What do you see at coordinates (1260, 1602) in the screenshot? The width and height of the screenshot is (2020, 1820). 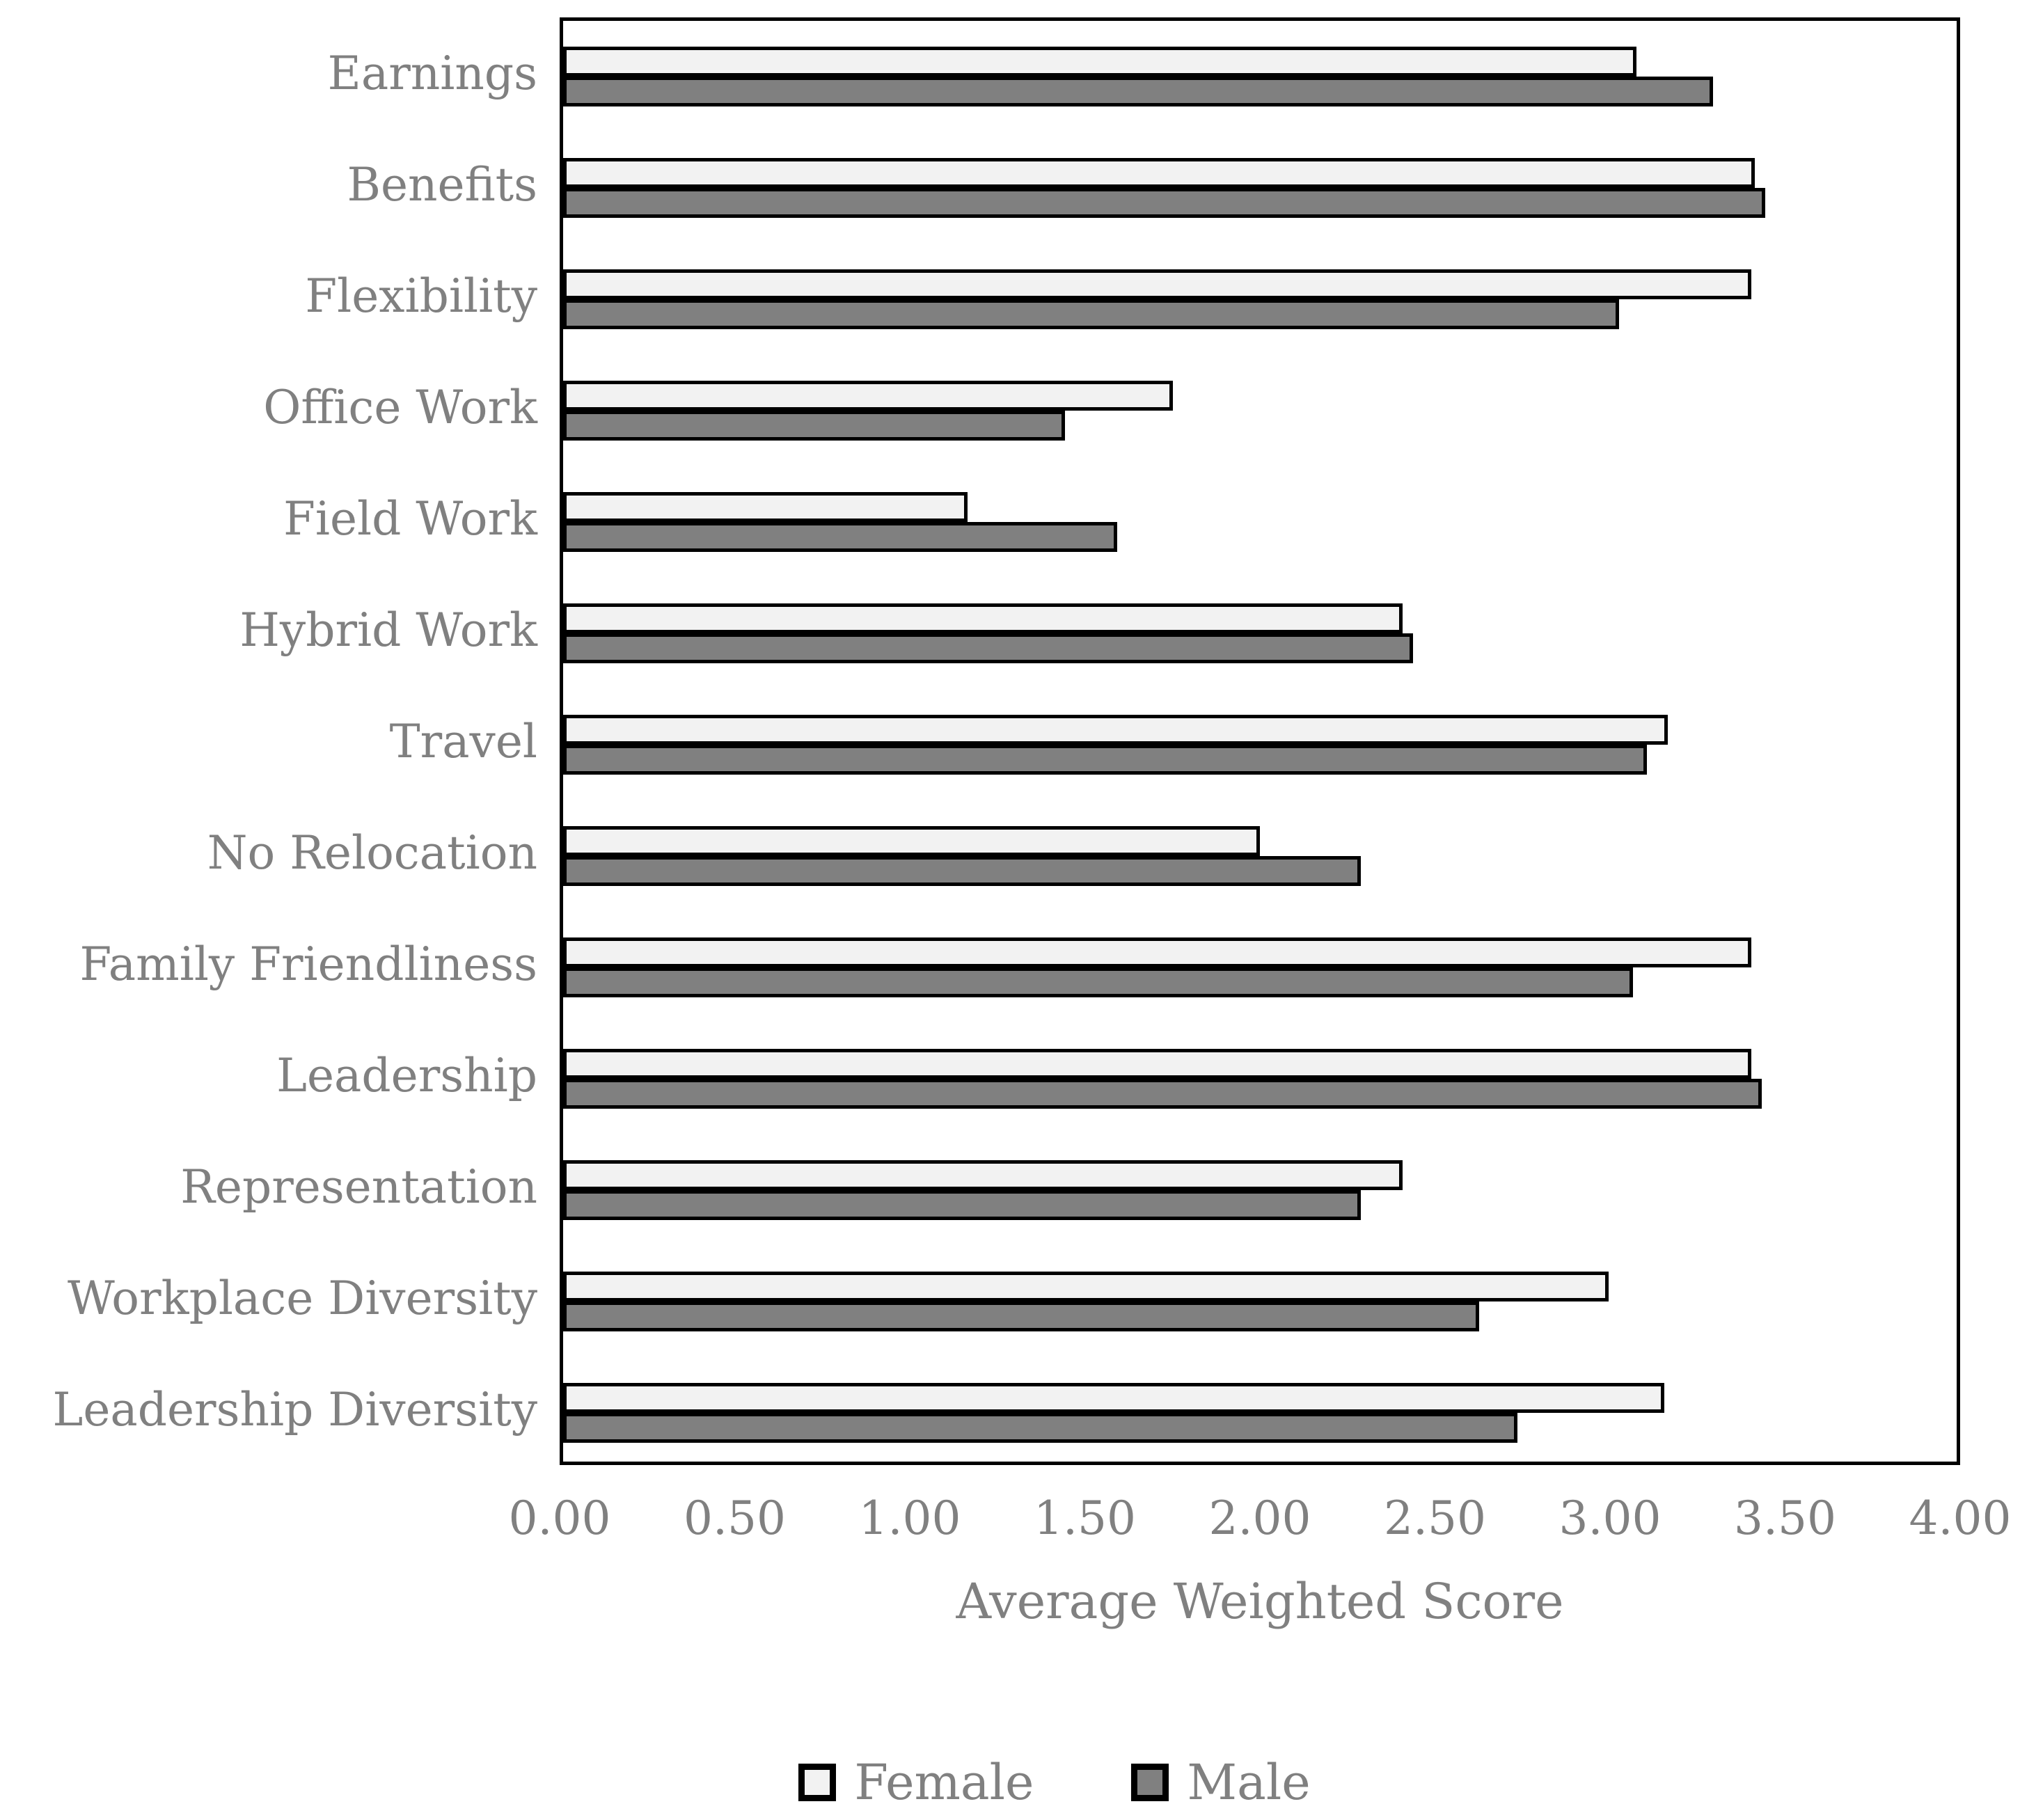 I see `x-axis-title: Average Weighted Score` at bounding box center [1260, 1602].